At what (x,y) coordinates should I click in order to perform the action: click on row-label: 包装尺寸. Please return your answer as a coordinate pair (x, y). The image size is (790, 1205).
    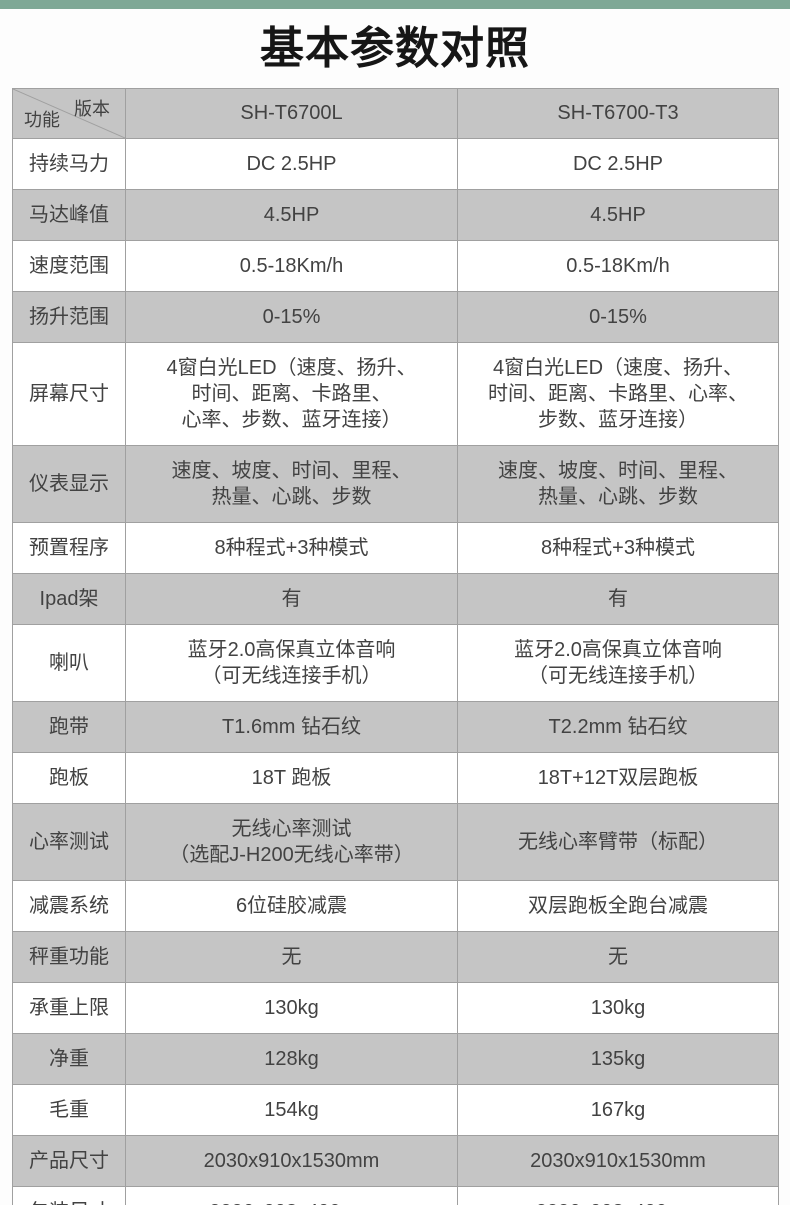
    Looking at the image, I should click on (69, 1195).